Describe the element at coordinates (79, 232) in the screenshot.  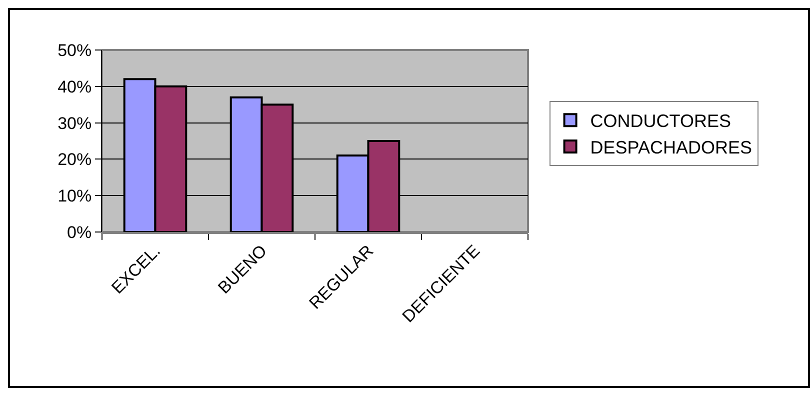
I see `y-tick-label: 0%` at that location.